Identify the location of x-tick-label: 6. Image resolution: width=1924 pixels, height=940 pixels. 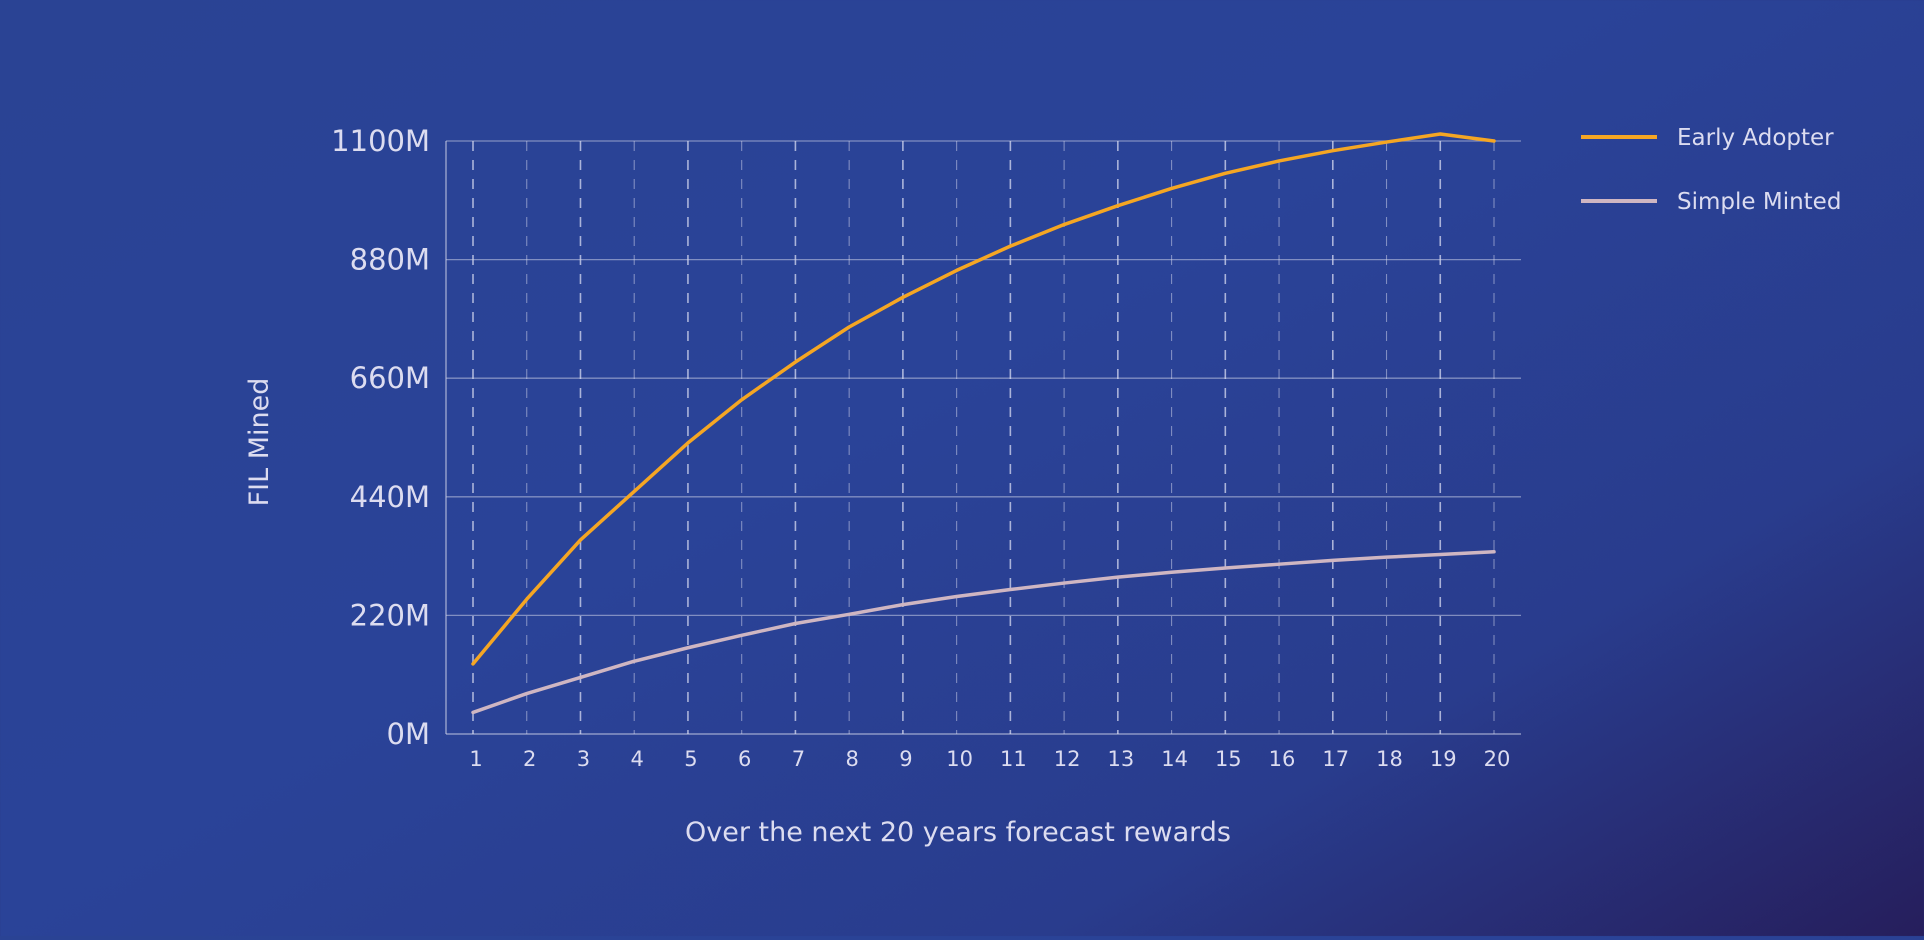
(744, 759).